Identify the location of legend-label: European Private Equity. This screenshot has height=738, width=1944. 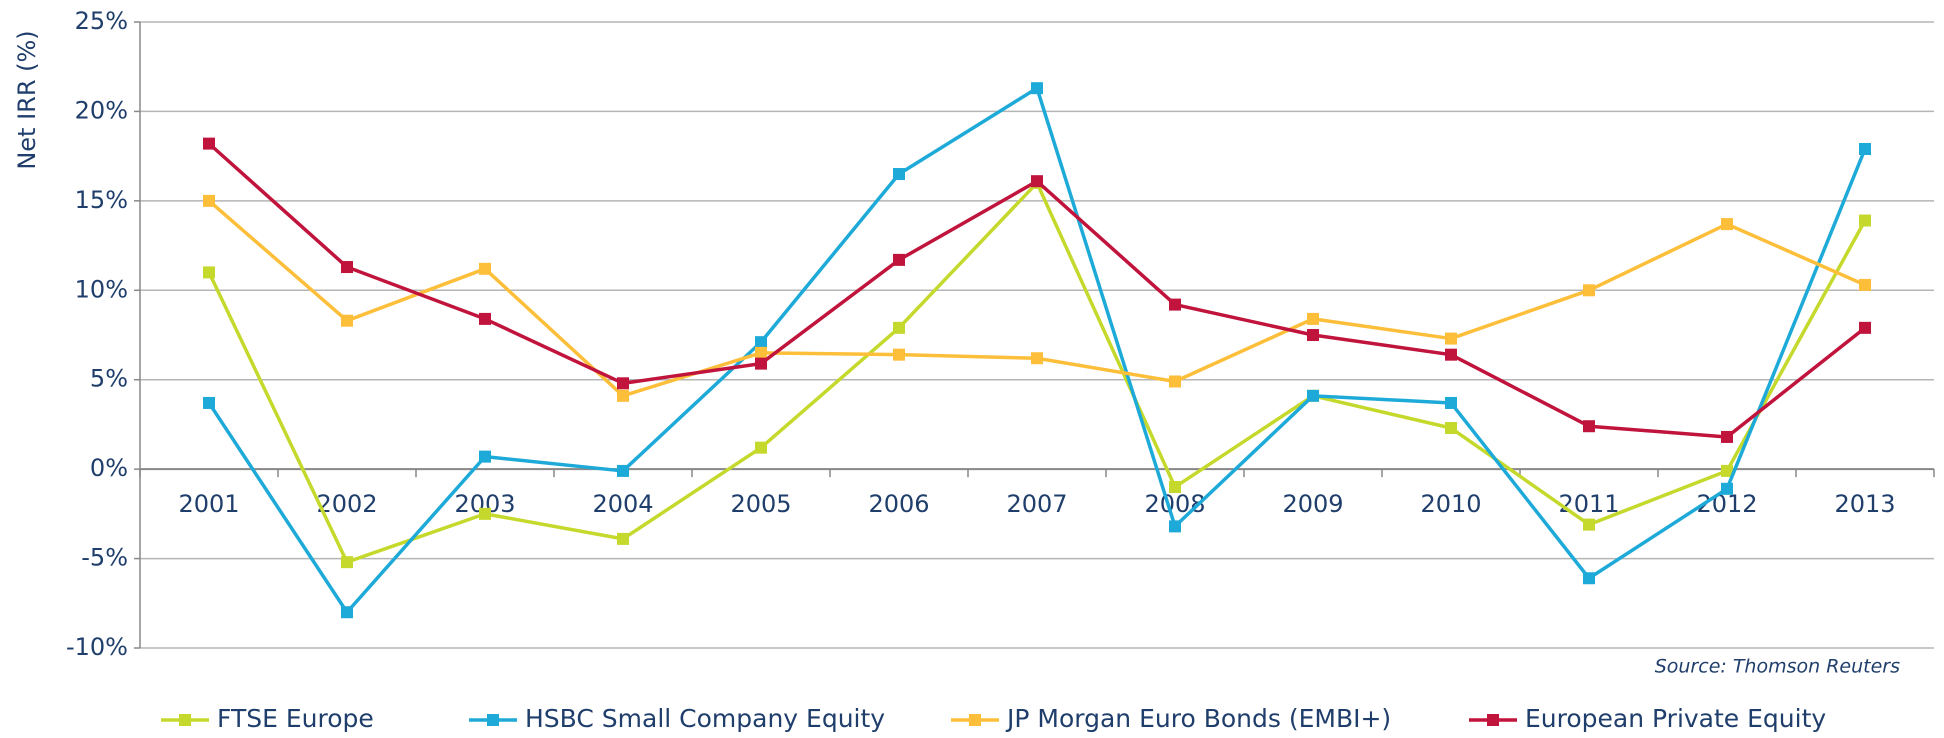
(1675, 718).